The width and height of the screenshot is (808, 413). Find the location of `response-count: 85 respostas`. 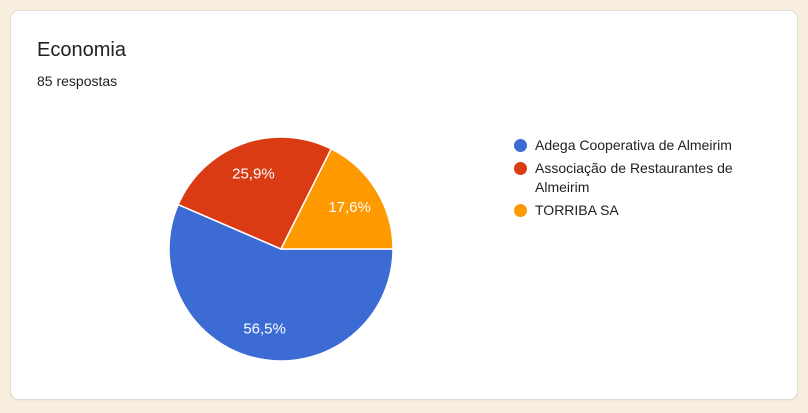

response-count: 85 respostas is located at coordinates (77, 81).